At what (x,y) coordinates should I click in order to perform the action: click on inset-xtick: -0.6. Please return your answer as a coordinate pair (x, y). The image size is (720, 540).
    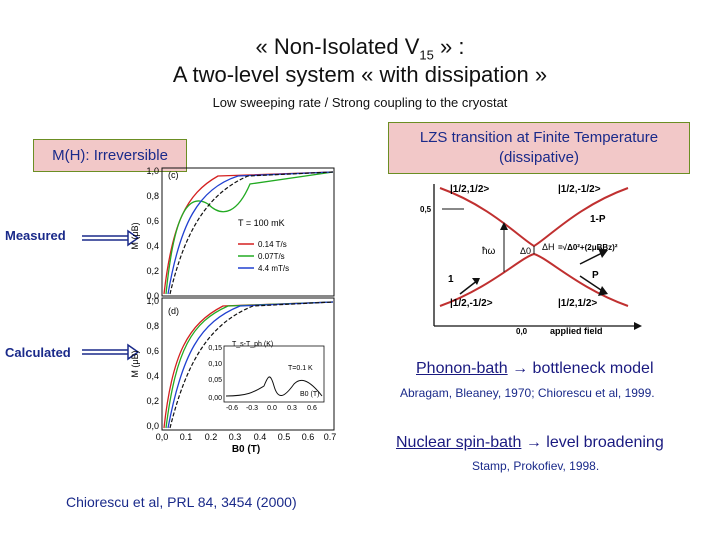
    Looking at the image, I should click on (232, 408).